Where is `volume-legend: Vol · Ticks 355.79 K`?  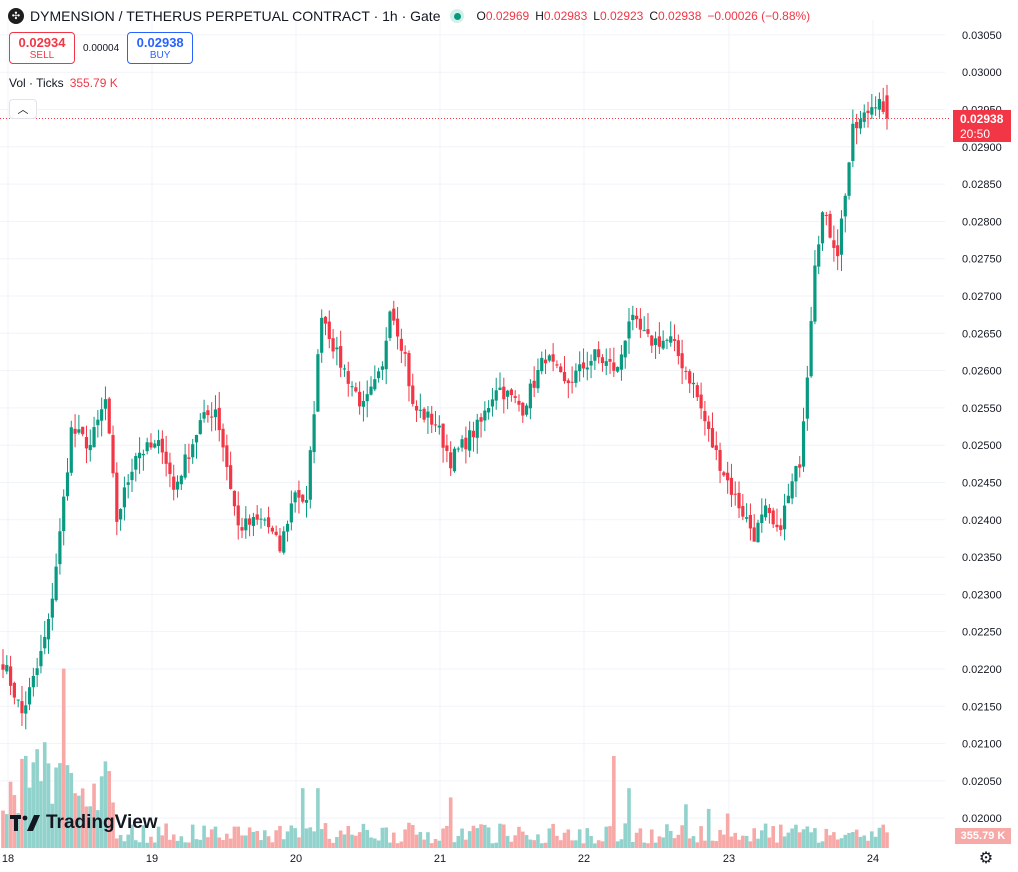 volume-legend: Vol · Ticks 355.79 K is located at coordinates (63, 83).